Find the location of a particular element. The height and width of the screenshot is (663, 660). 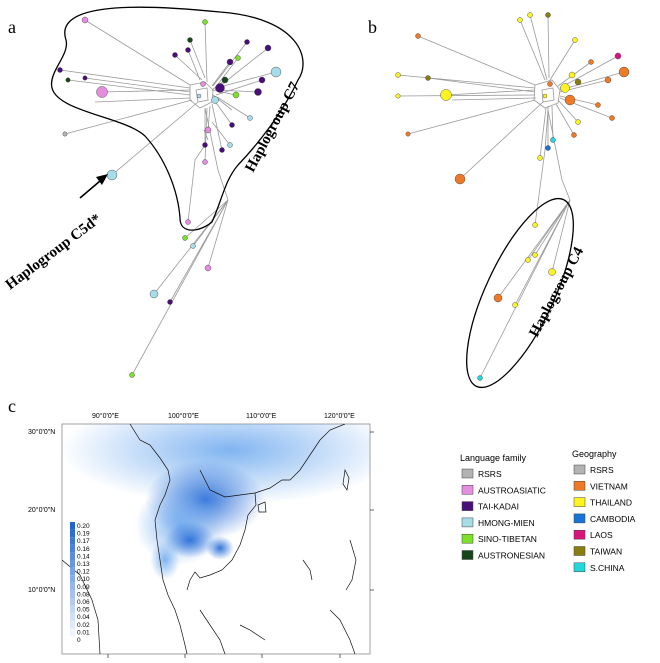

lat-label-10: 10°0'0"N is located at coordinates (41, 590).